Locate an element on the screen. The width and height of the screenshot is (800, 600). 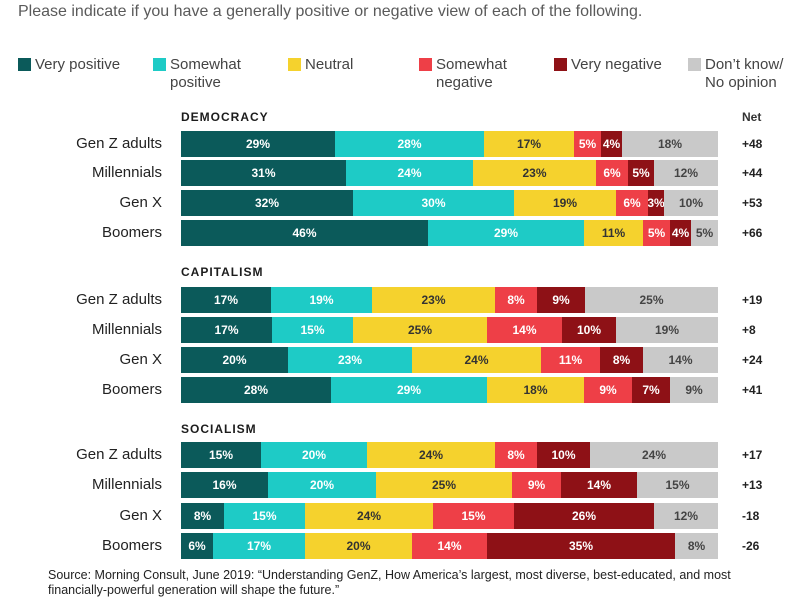
net-value: +44 is located at coordinates (752, 173).